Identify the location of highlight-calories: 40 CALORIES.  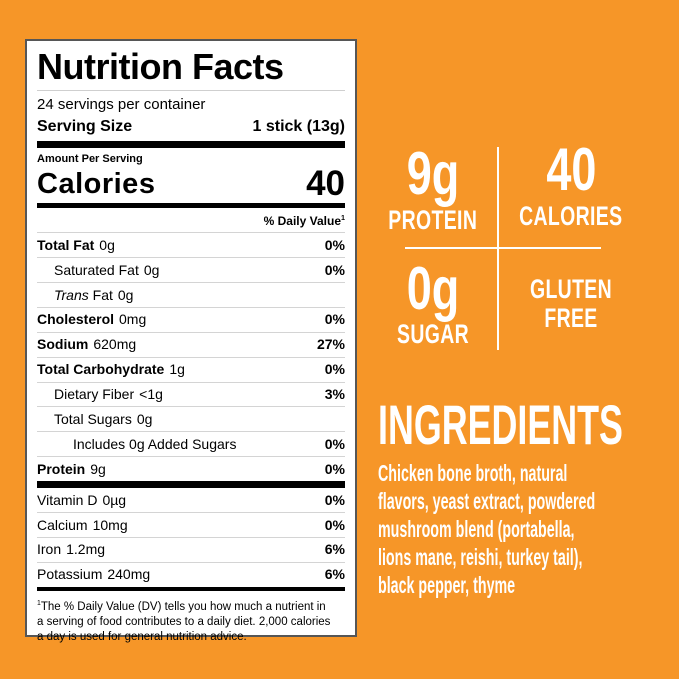
(571, 186).